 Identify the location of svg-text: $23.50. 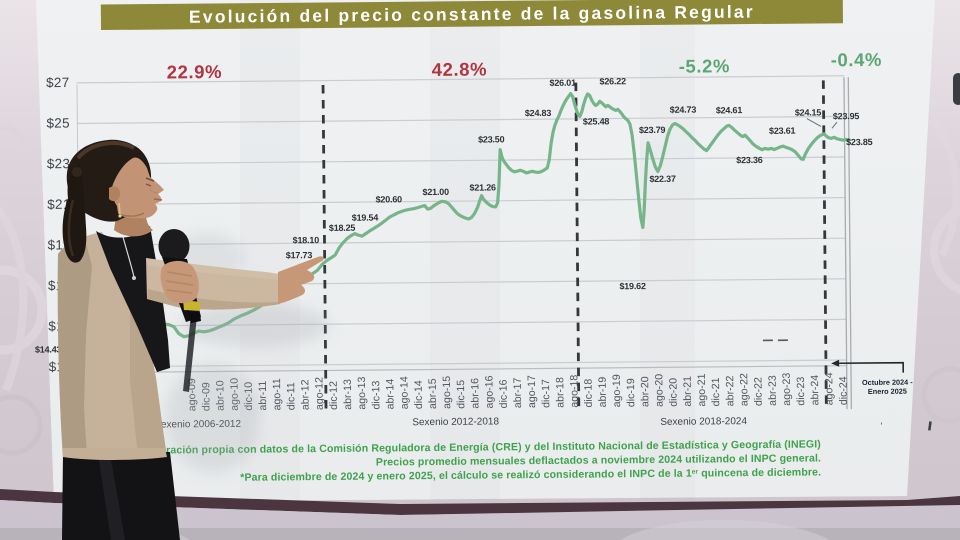
(491, 139).